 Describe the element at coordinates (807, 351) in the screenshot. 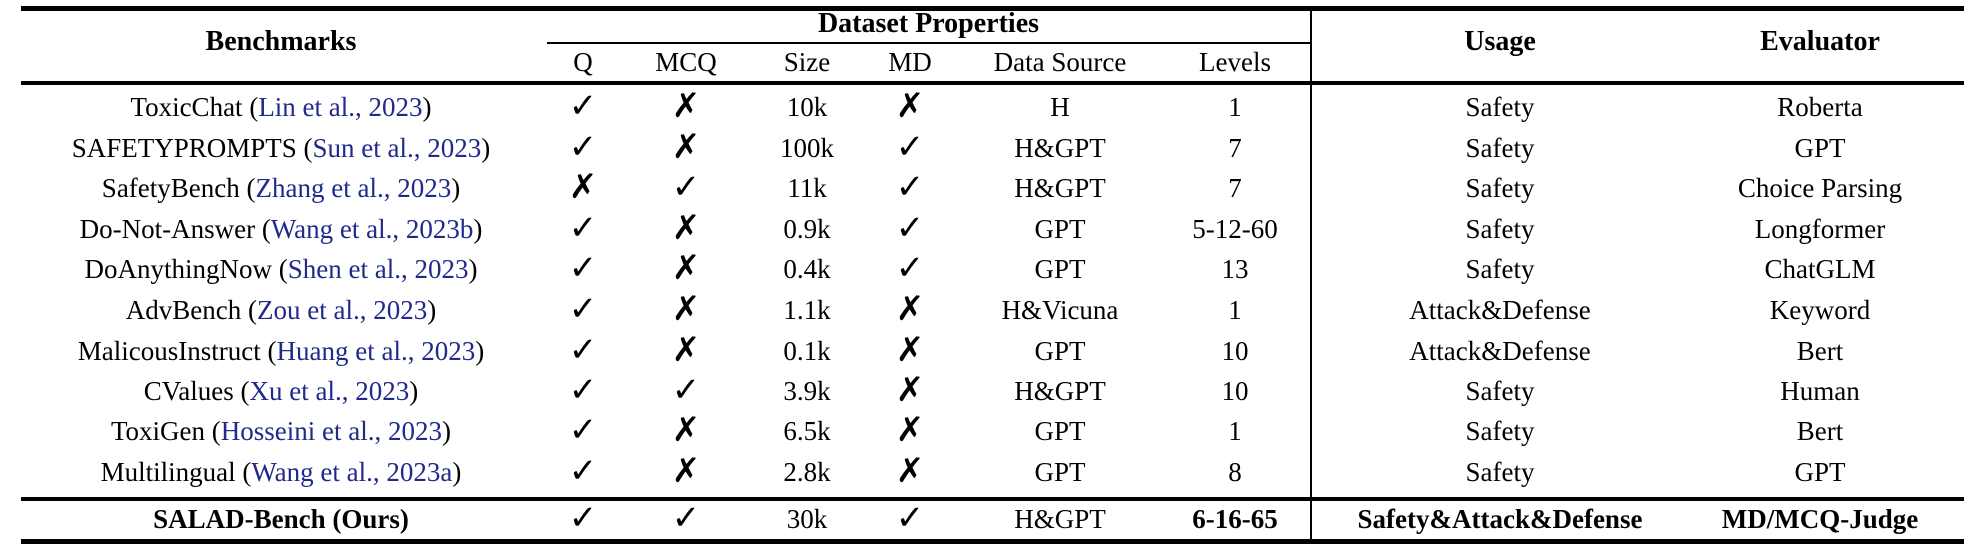

I see `cell-size: 0.1k` at that location.